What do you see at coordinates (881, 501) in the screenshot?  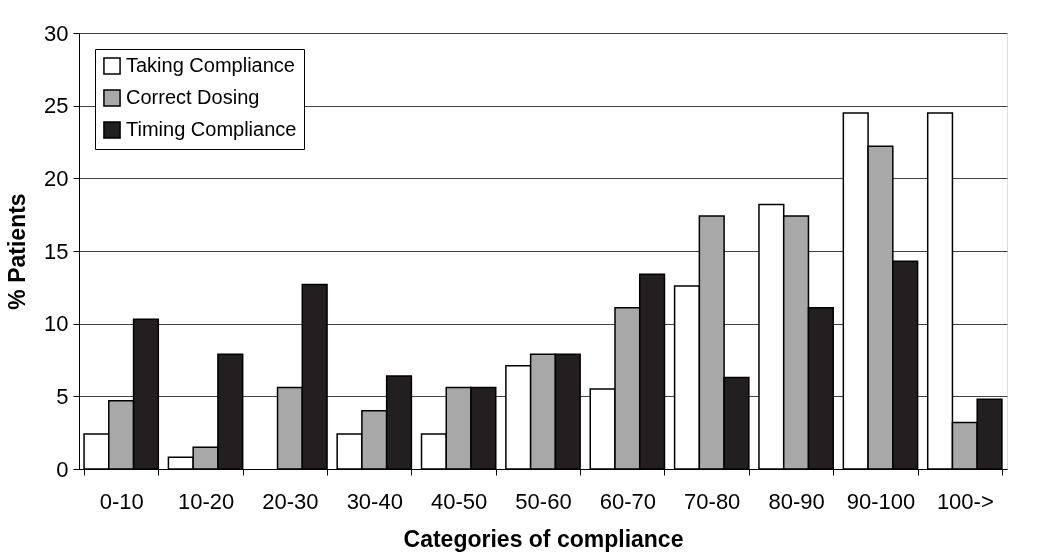 I see `x-tick-label: 90-100` at bounding box center [881, 501].